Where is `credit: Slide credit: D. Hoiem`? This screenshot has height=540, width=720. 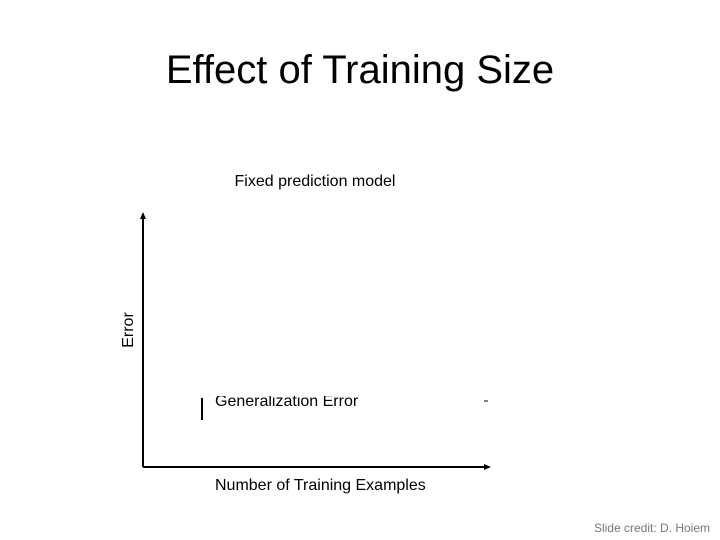 credit: Slide credit: D. Hoiem is located at coordinates (652, 528).